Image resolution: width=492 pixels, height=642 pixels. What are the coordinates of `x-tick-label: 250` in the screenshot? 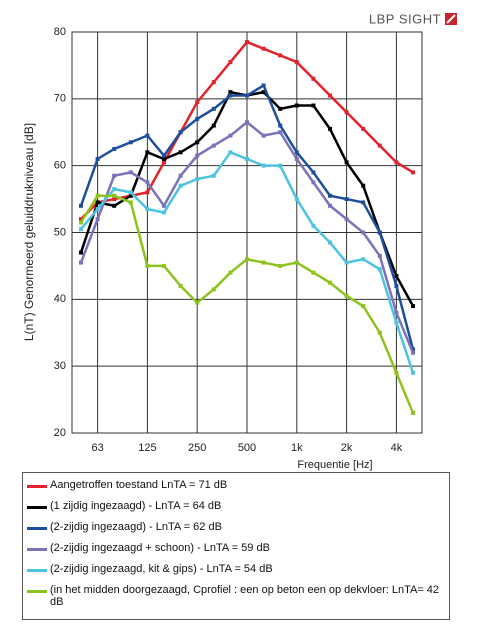 It's located at (197, 448).